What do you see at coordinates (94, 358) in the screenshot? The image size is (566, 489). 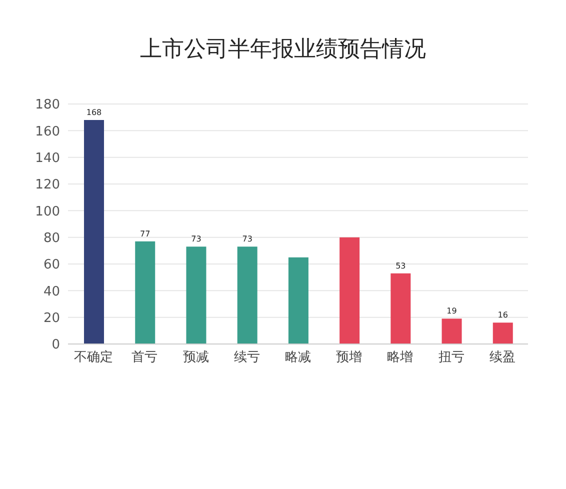 I see `x-tick-label: 不确定` at bounding box center [94, 358].